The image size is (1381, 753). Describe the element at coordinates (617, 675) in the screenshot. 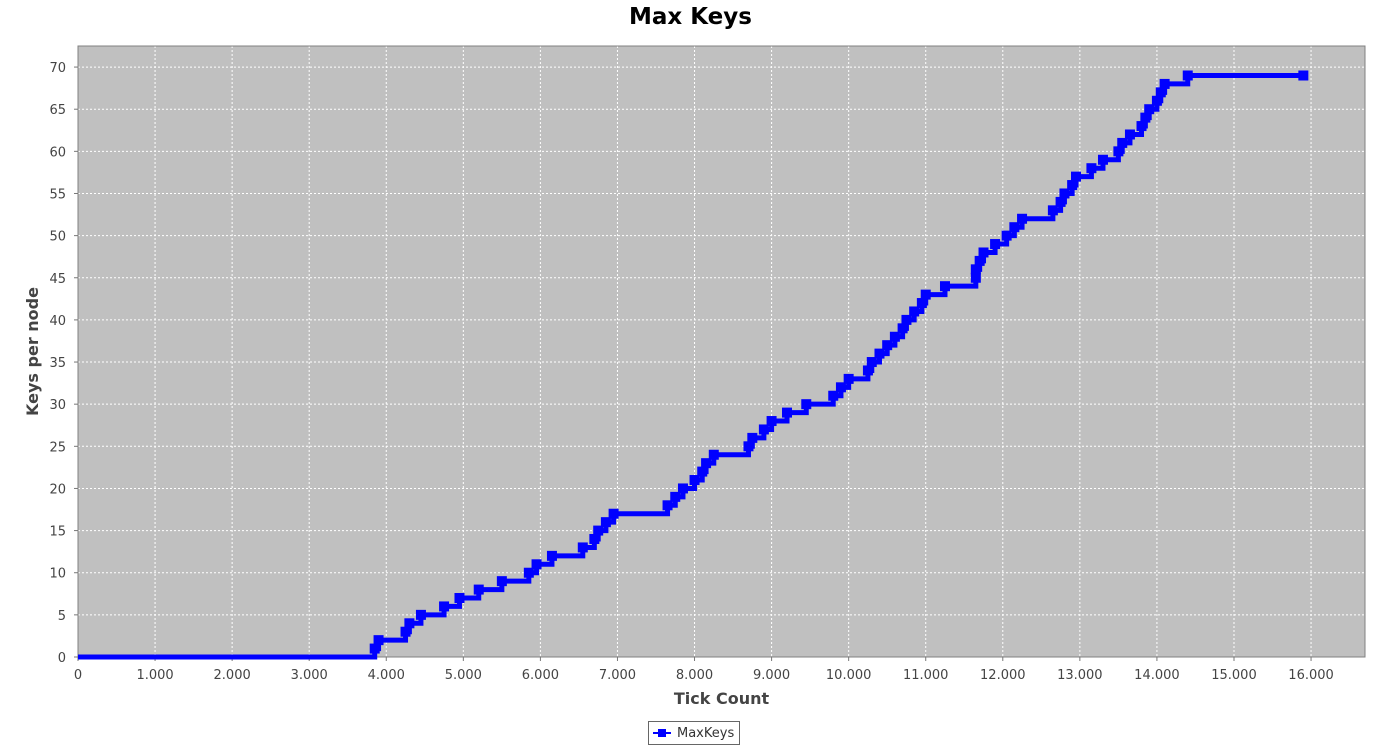

I see `x-tick-label: 7.000` at that location.